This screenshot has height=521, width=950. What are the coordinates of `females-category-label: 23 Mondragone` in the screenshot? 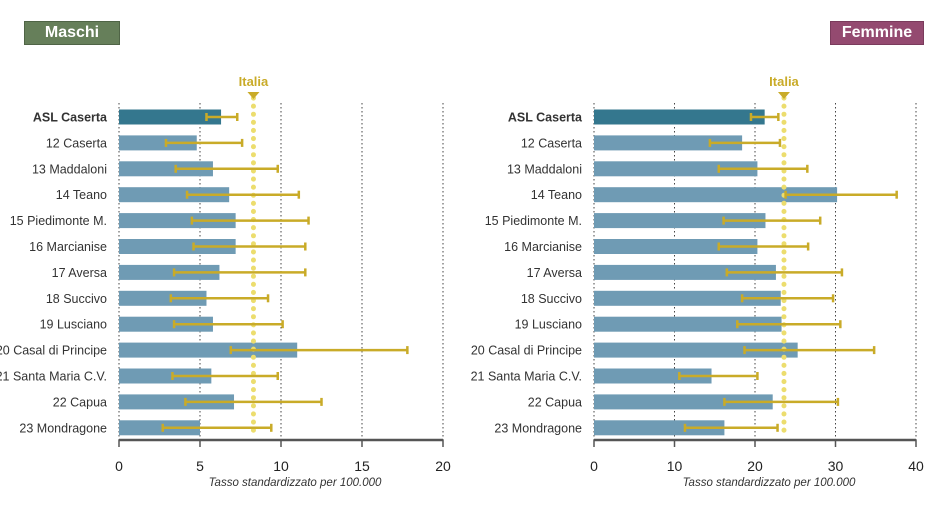 It's located at (538, 428).